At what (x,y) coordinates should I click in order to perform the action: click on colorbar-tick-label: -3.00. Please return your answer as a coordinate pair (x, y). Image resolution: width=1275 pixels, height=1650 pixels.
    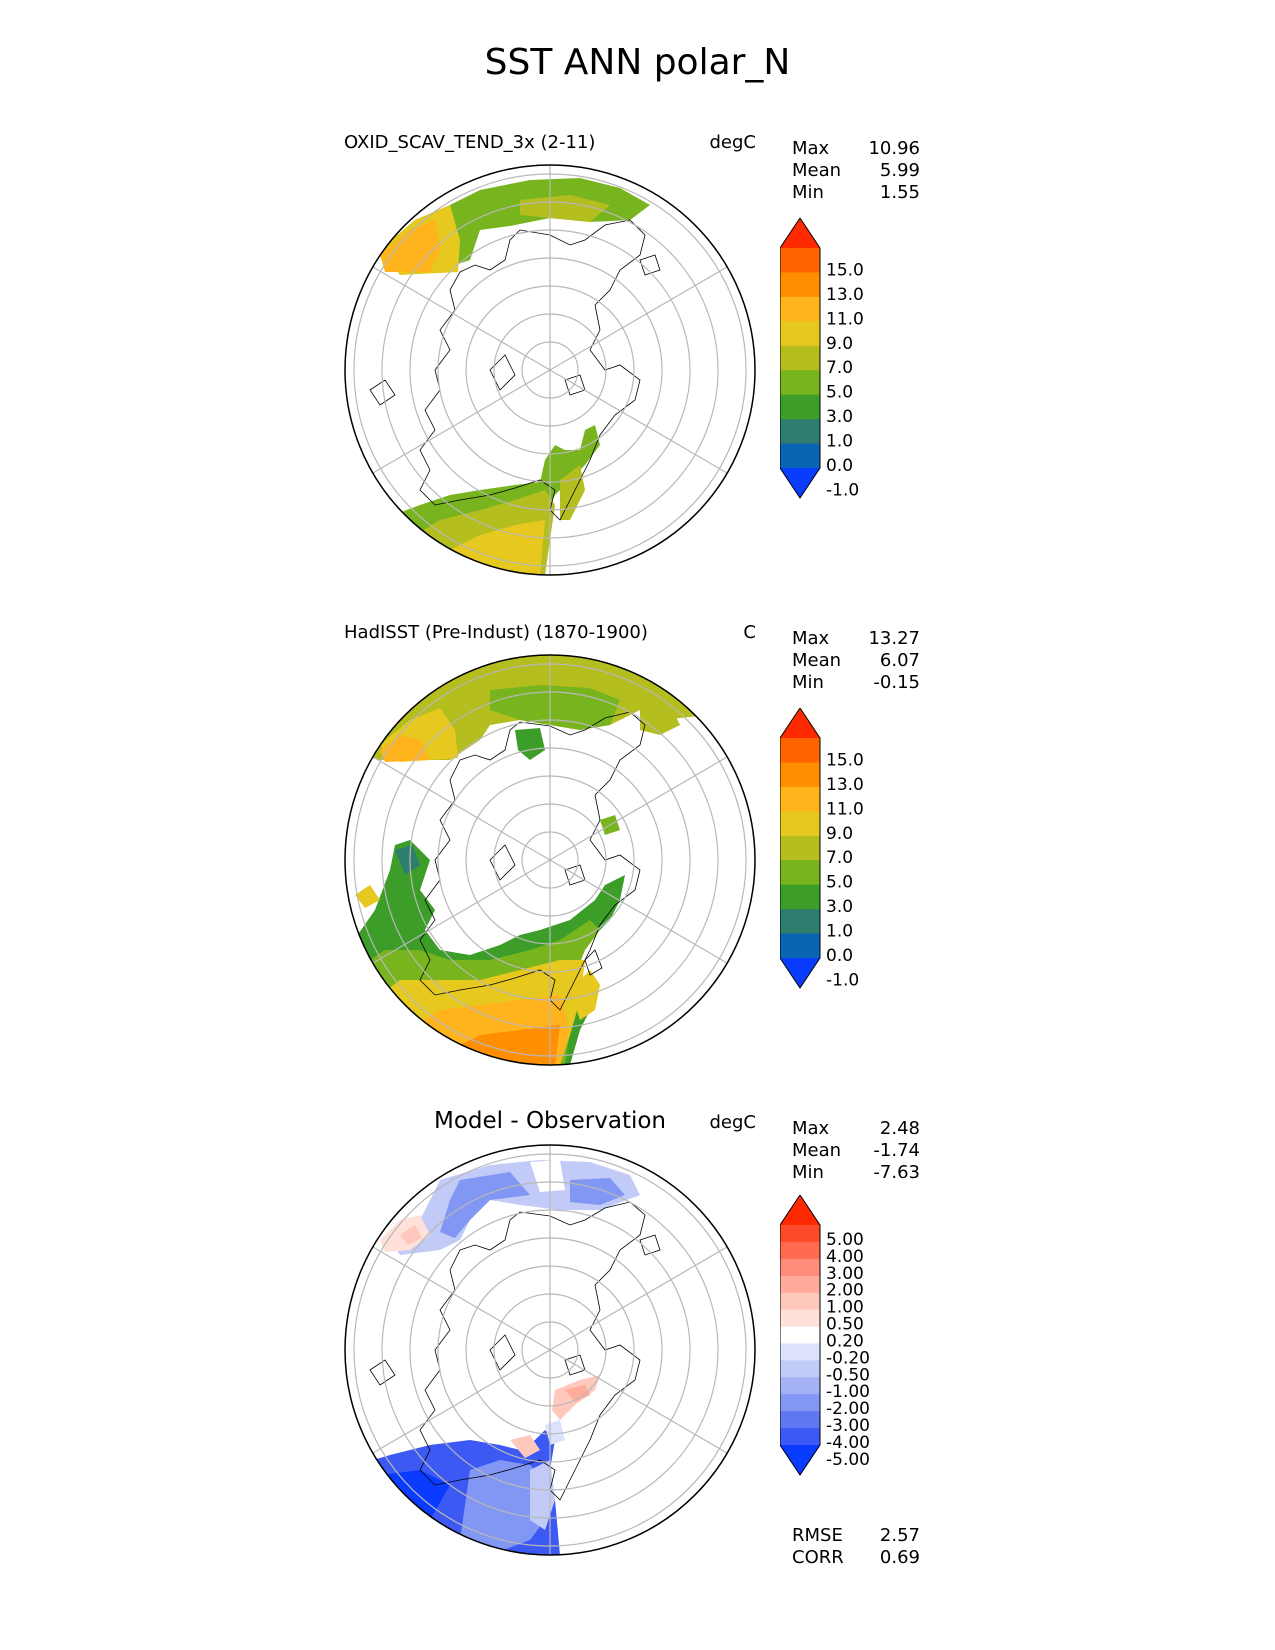
    Looking at the image, I should click on (848, 1426).